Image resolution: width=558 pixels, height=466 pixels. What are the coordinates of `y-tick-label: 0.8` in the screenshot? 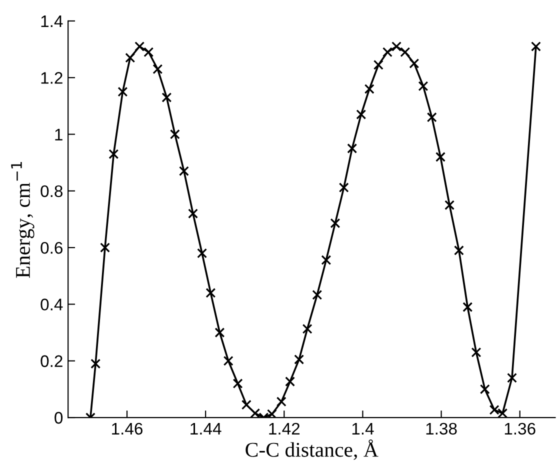 It's located at (51, 191).